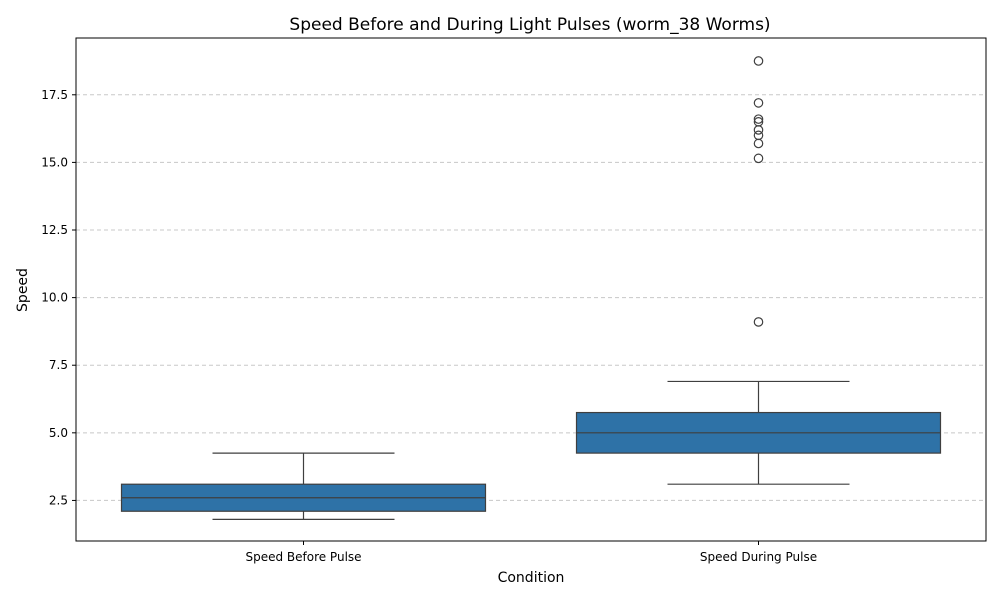  Describe the element at coordinates (303, 557) in the screenshot. I see `x-tick-label: Speed Before Pulse` at that location.